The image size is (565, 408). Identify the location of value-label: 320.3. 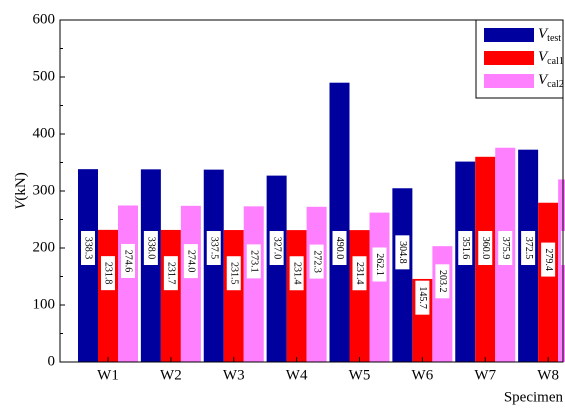
(564, 248).